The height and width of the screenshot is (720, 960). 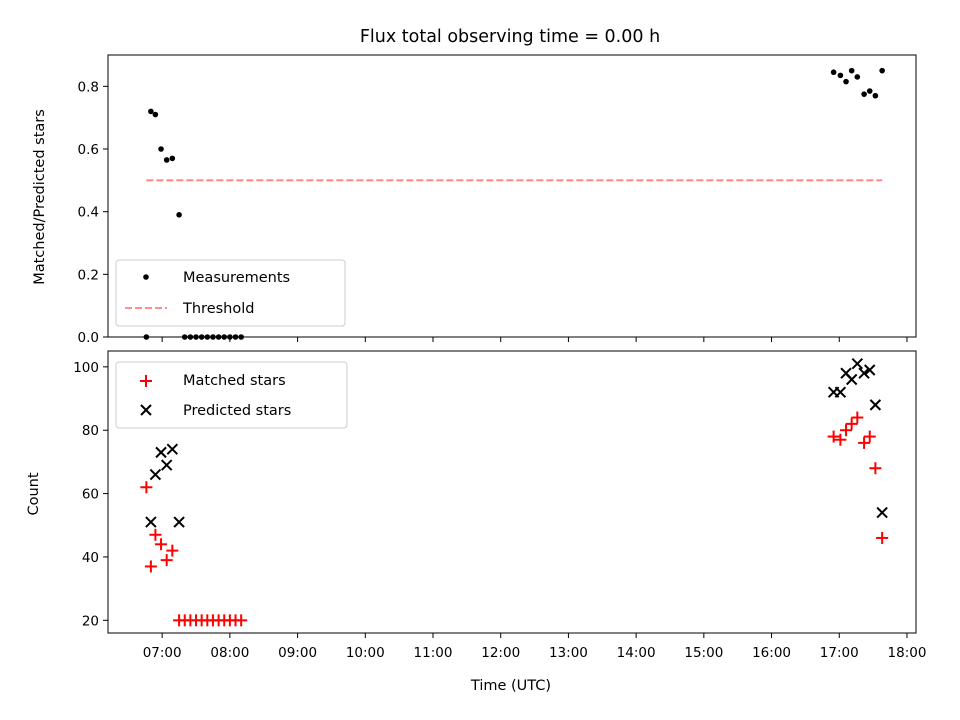 I want to click on bottom-legend: Matched stars Predicted stars, so click(x=231, y=395).